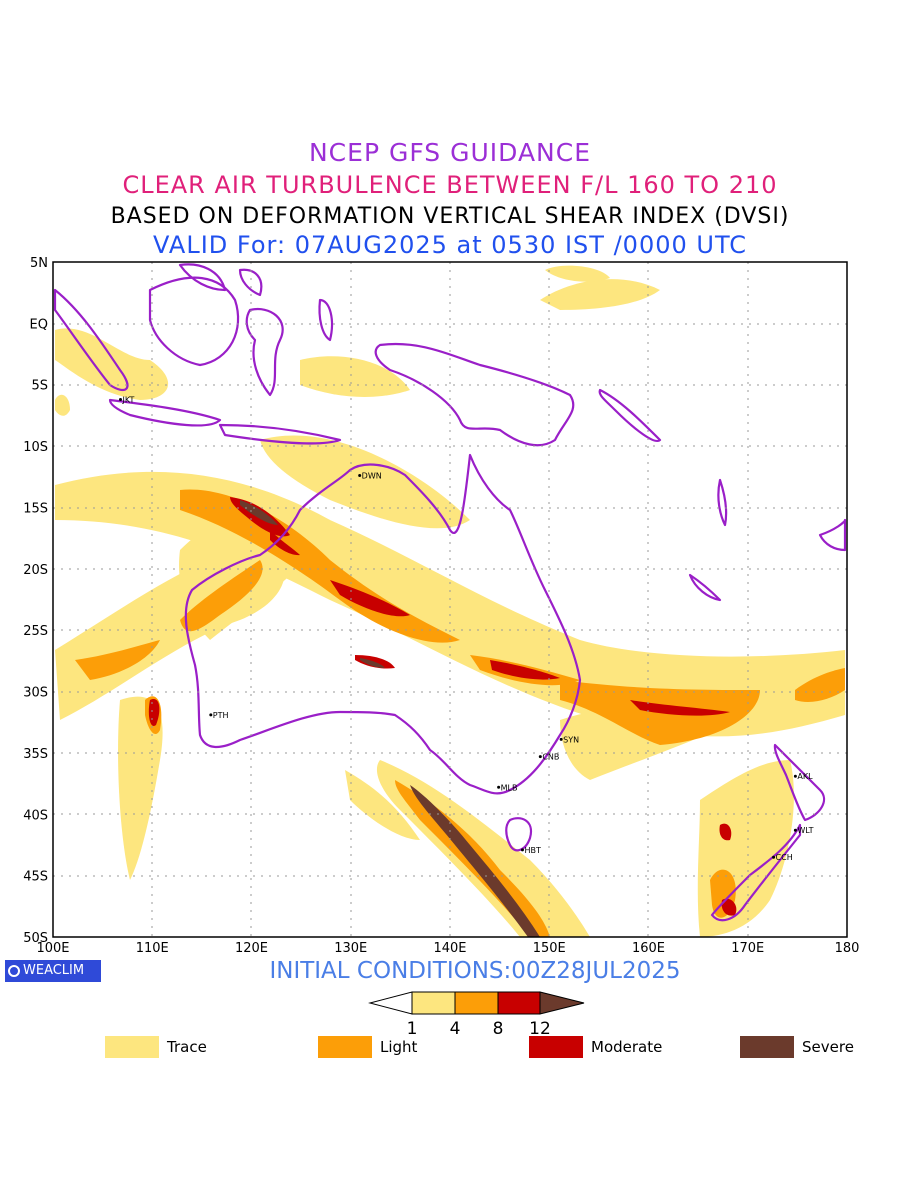 This screenshot has width=900, height=1200. Describe the element at coordinates (152, 948) in the screenshot. I see `lon-label: 110E` at that location.